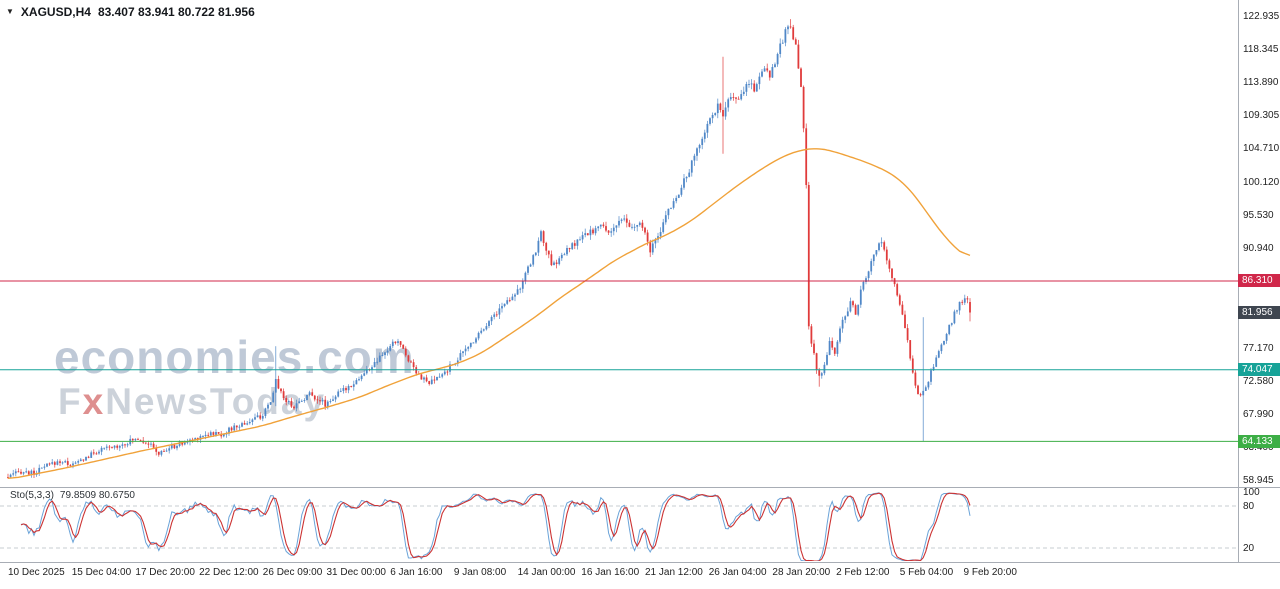  What do you see at coordinates (1249, 506) in the screenshot?
I see `stoch-axis-label: 80` at bounding box center [1249, 506].